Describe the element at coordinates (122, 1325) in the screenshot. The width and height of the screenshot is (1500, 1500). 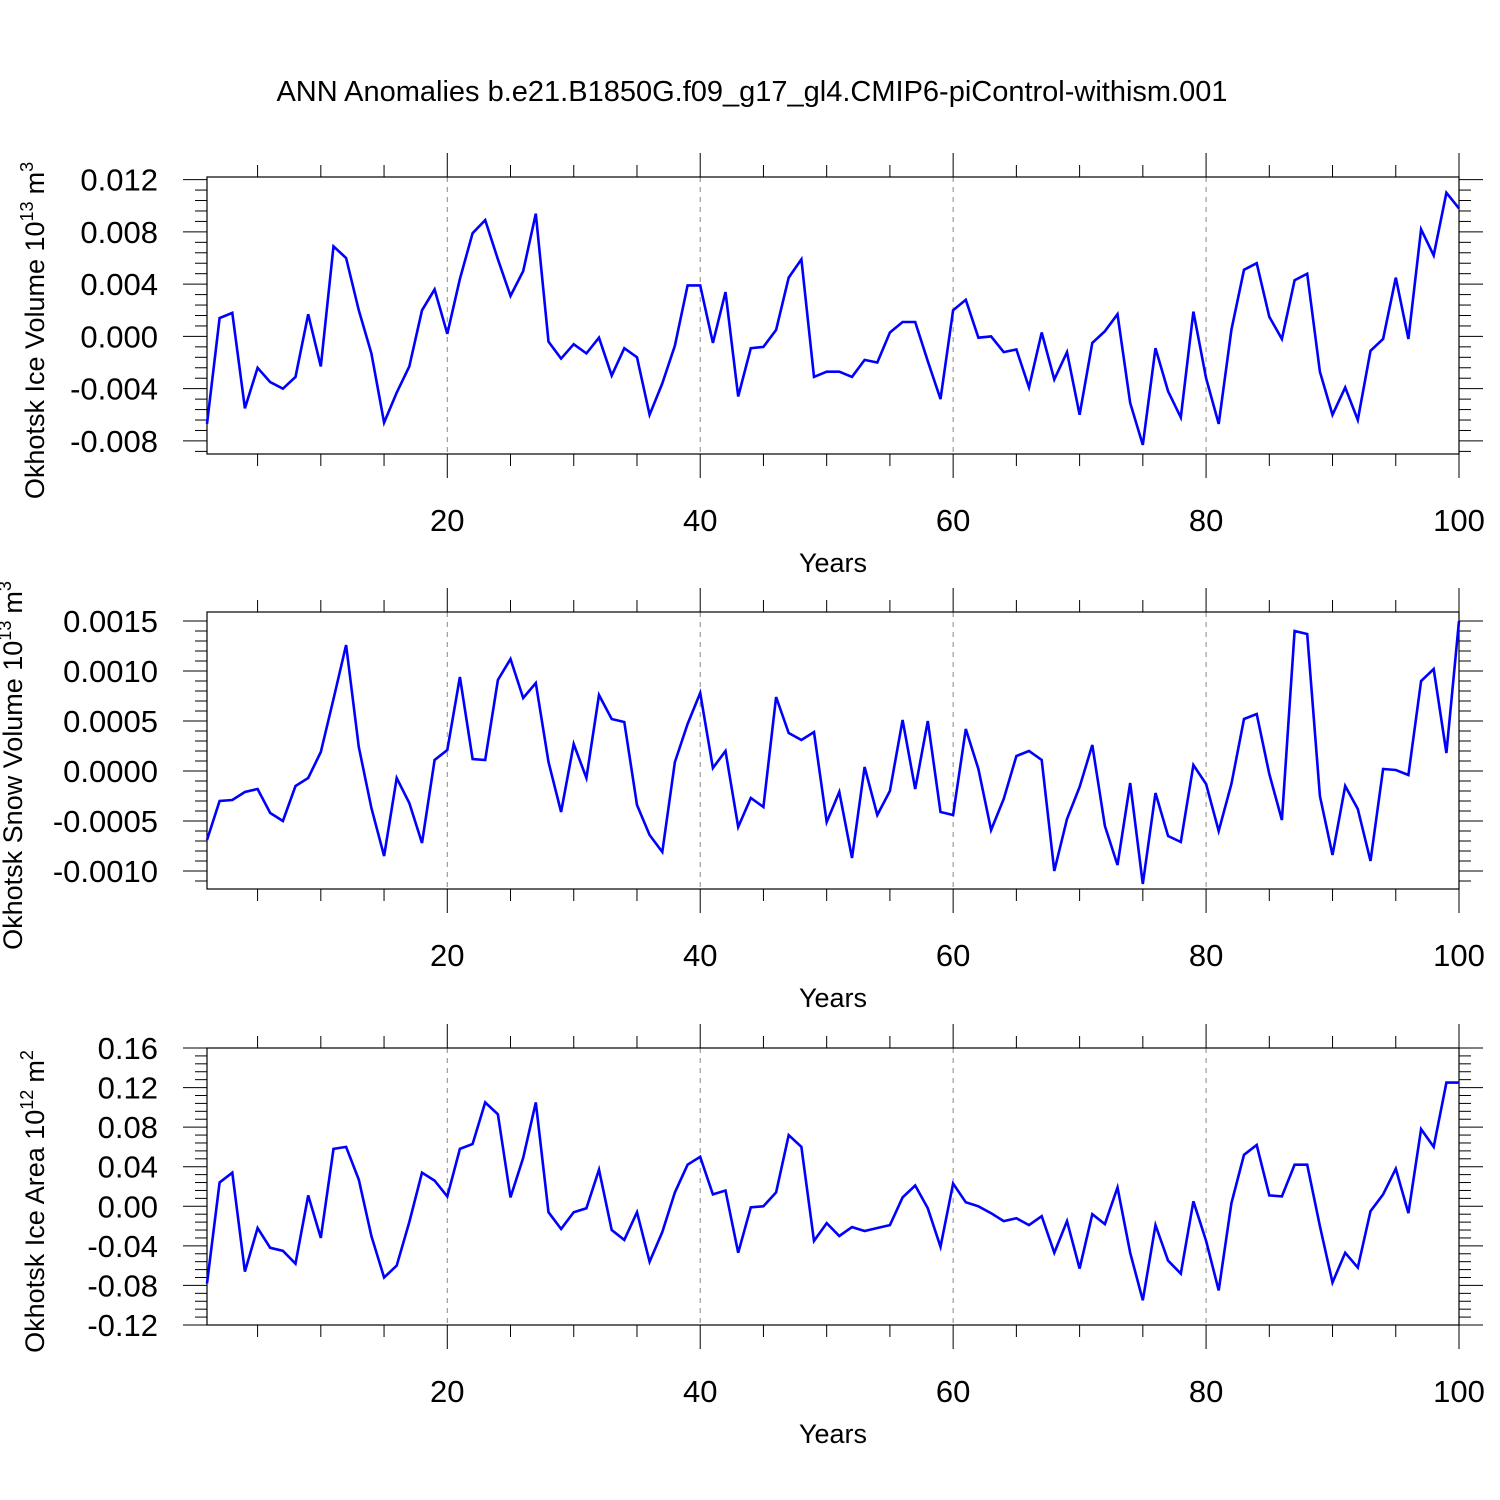
I see `y-tick-label: -0.12` at that location.